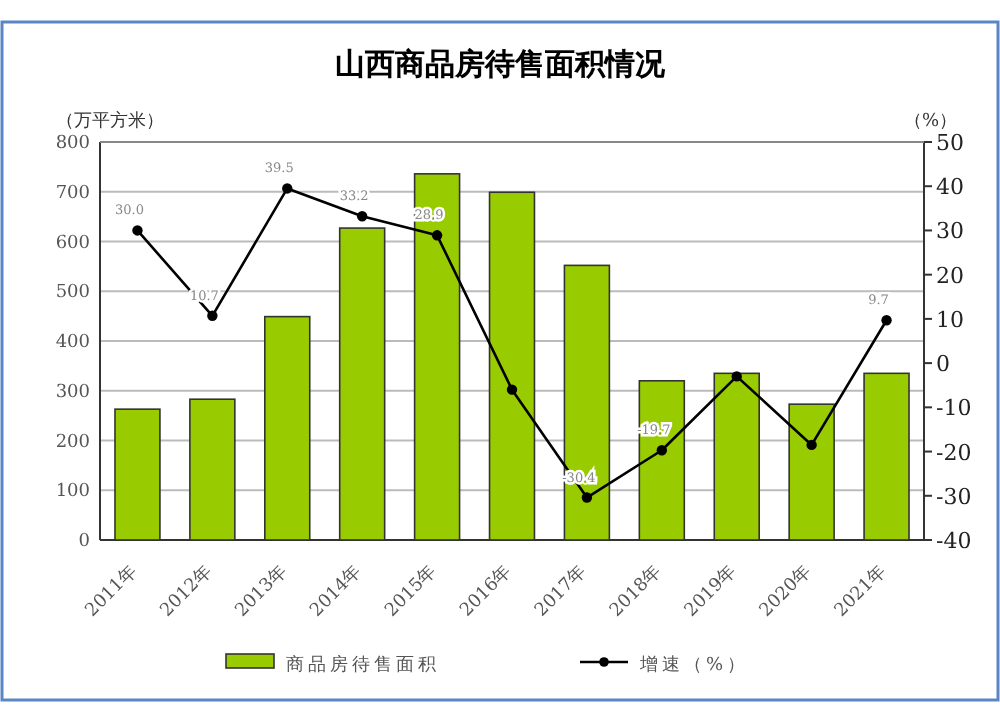 The image size is (1000, 724). Describe the element at coordinates (73, 243) in the screenshot. I see `y-tick-label: 600` at that location.